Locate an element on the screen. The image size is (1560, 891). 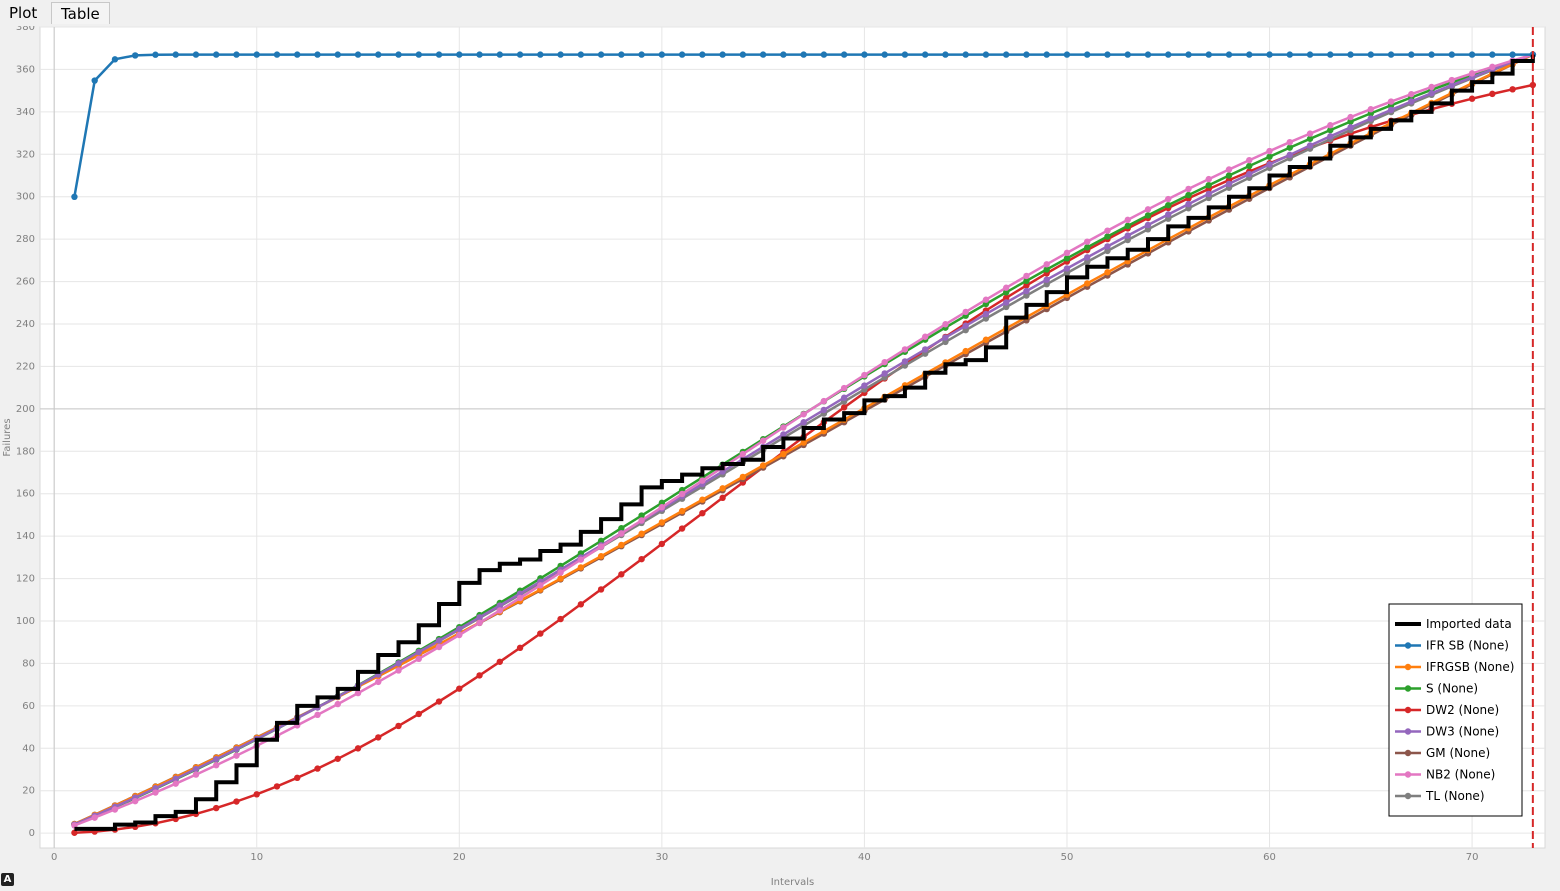
y-tick-label: 0 is located at coordinates (32, 833).